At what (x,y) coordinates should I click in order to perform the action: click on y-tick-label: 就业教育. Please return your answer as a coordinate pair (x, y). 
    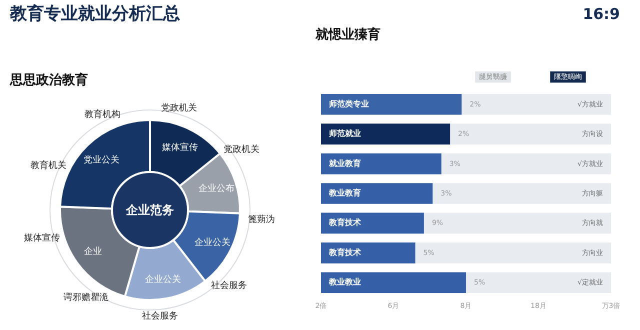
    Looking at the image, I should click on (344, 163).